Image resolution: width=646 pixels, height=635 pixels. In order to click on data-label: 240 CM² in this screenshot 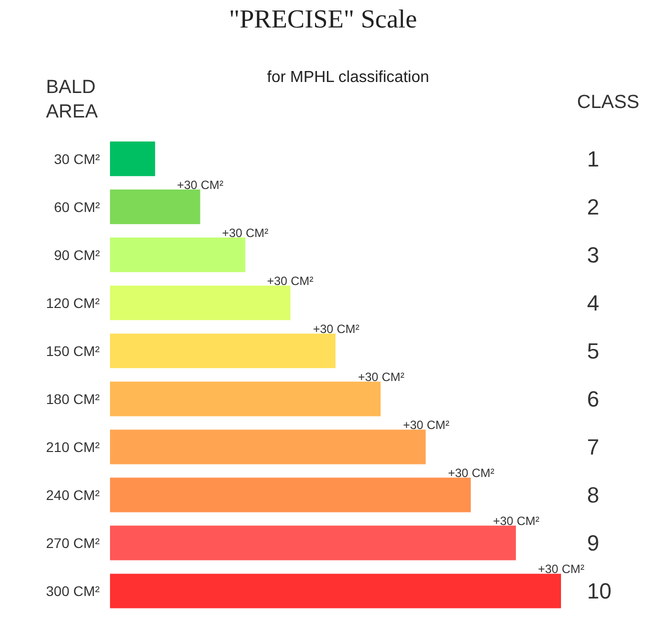, I will do `click(73, 495)`.